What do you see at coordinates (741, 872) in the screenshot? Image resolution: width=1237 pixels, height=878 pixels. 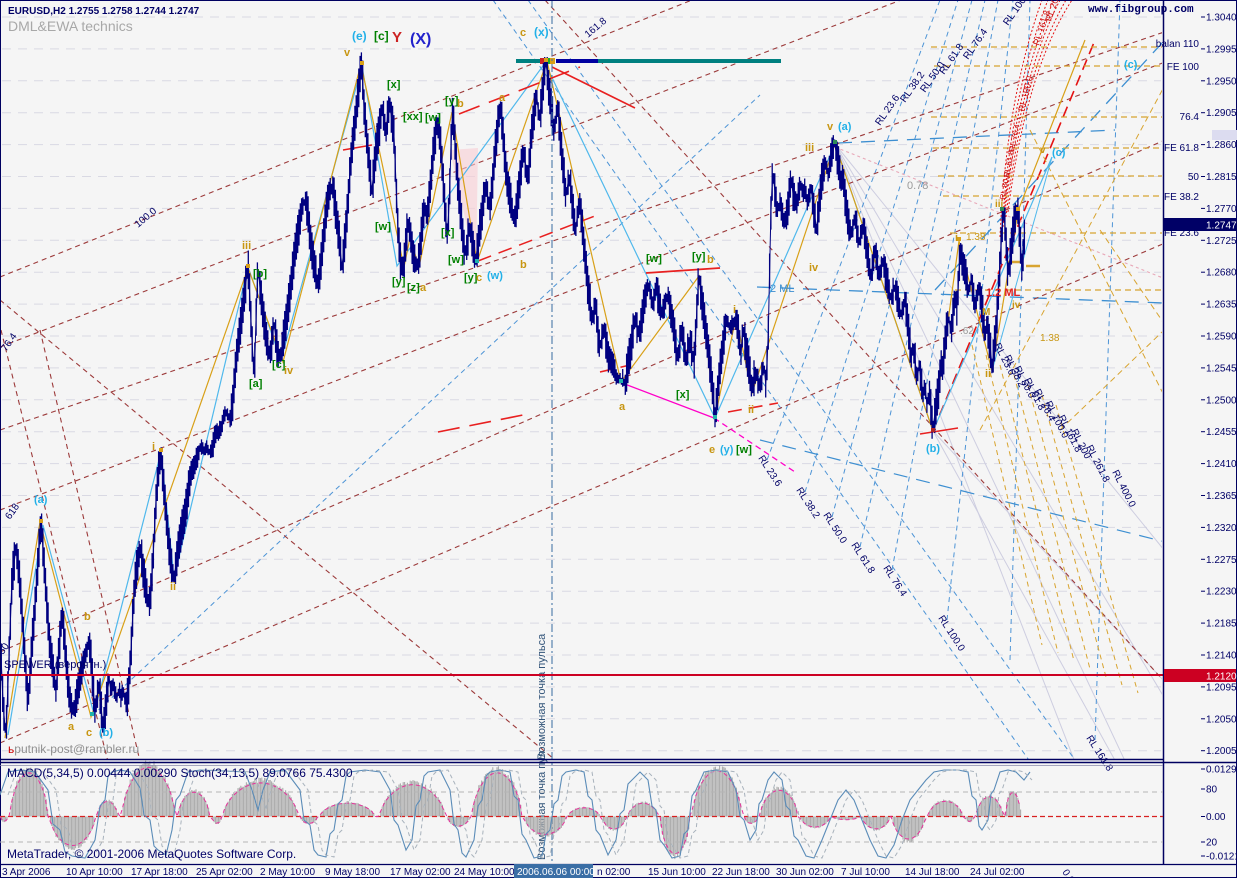 I see `svg-text: 22 Jun 18:00` at bounding box center [741, 872].